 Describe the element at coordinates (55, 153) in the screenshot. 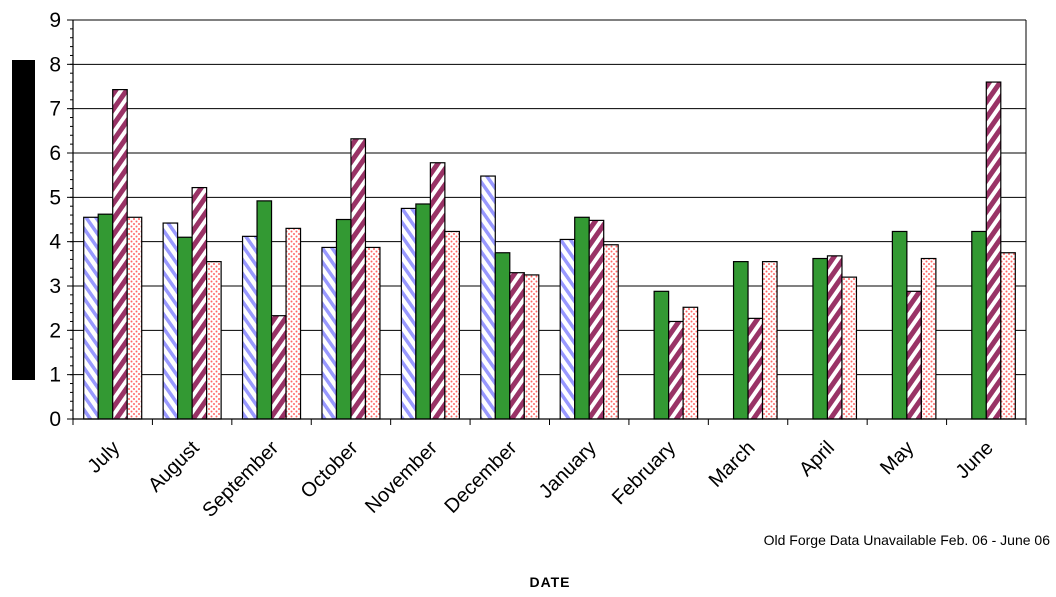

I see `y-tick-label: 6` at that location.